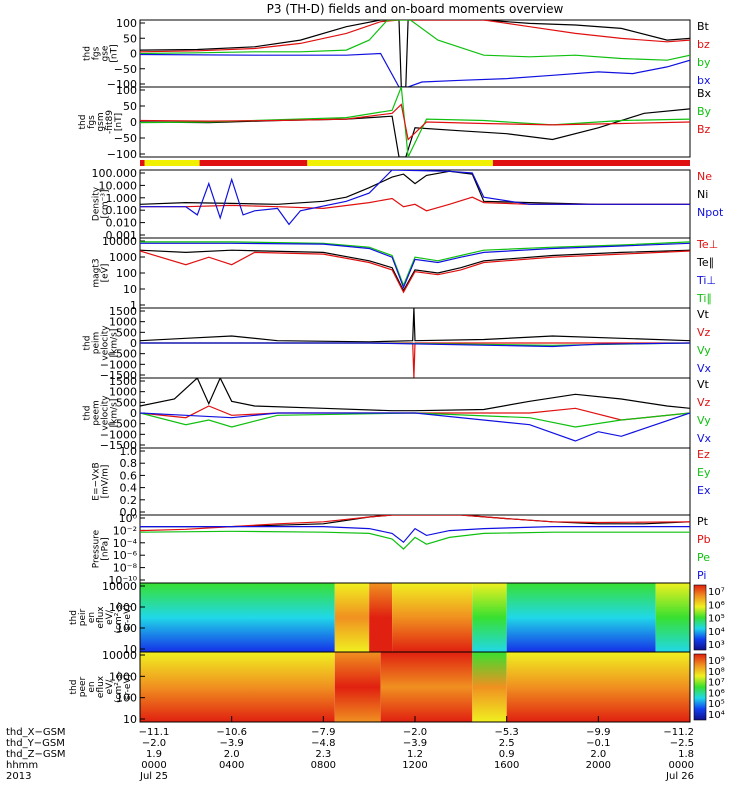  Describe the element at coordinates (716, 632) in the screenshot. I see `colorbar-tick-label: 10⁴` at that location.